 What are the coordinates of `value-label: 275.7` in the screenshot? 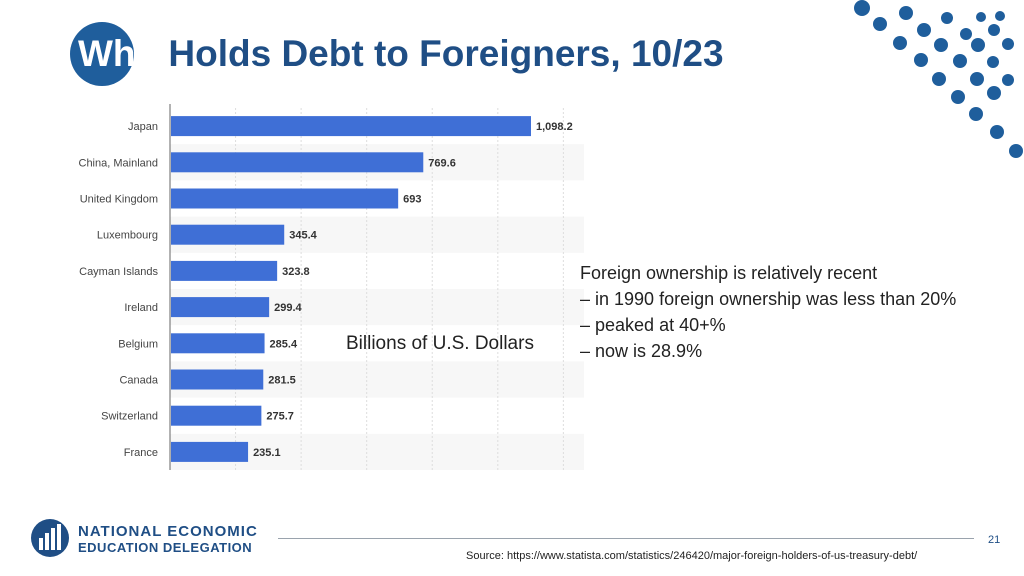 It's located at (280, 417).